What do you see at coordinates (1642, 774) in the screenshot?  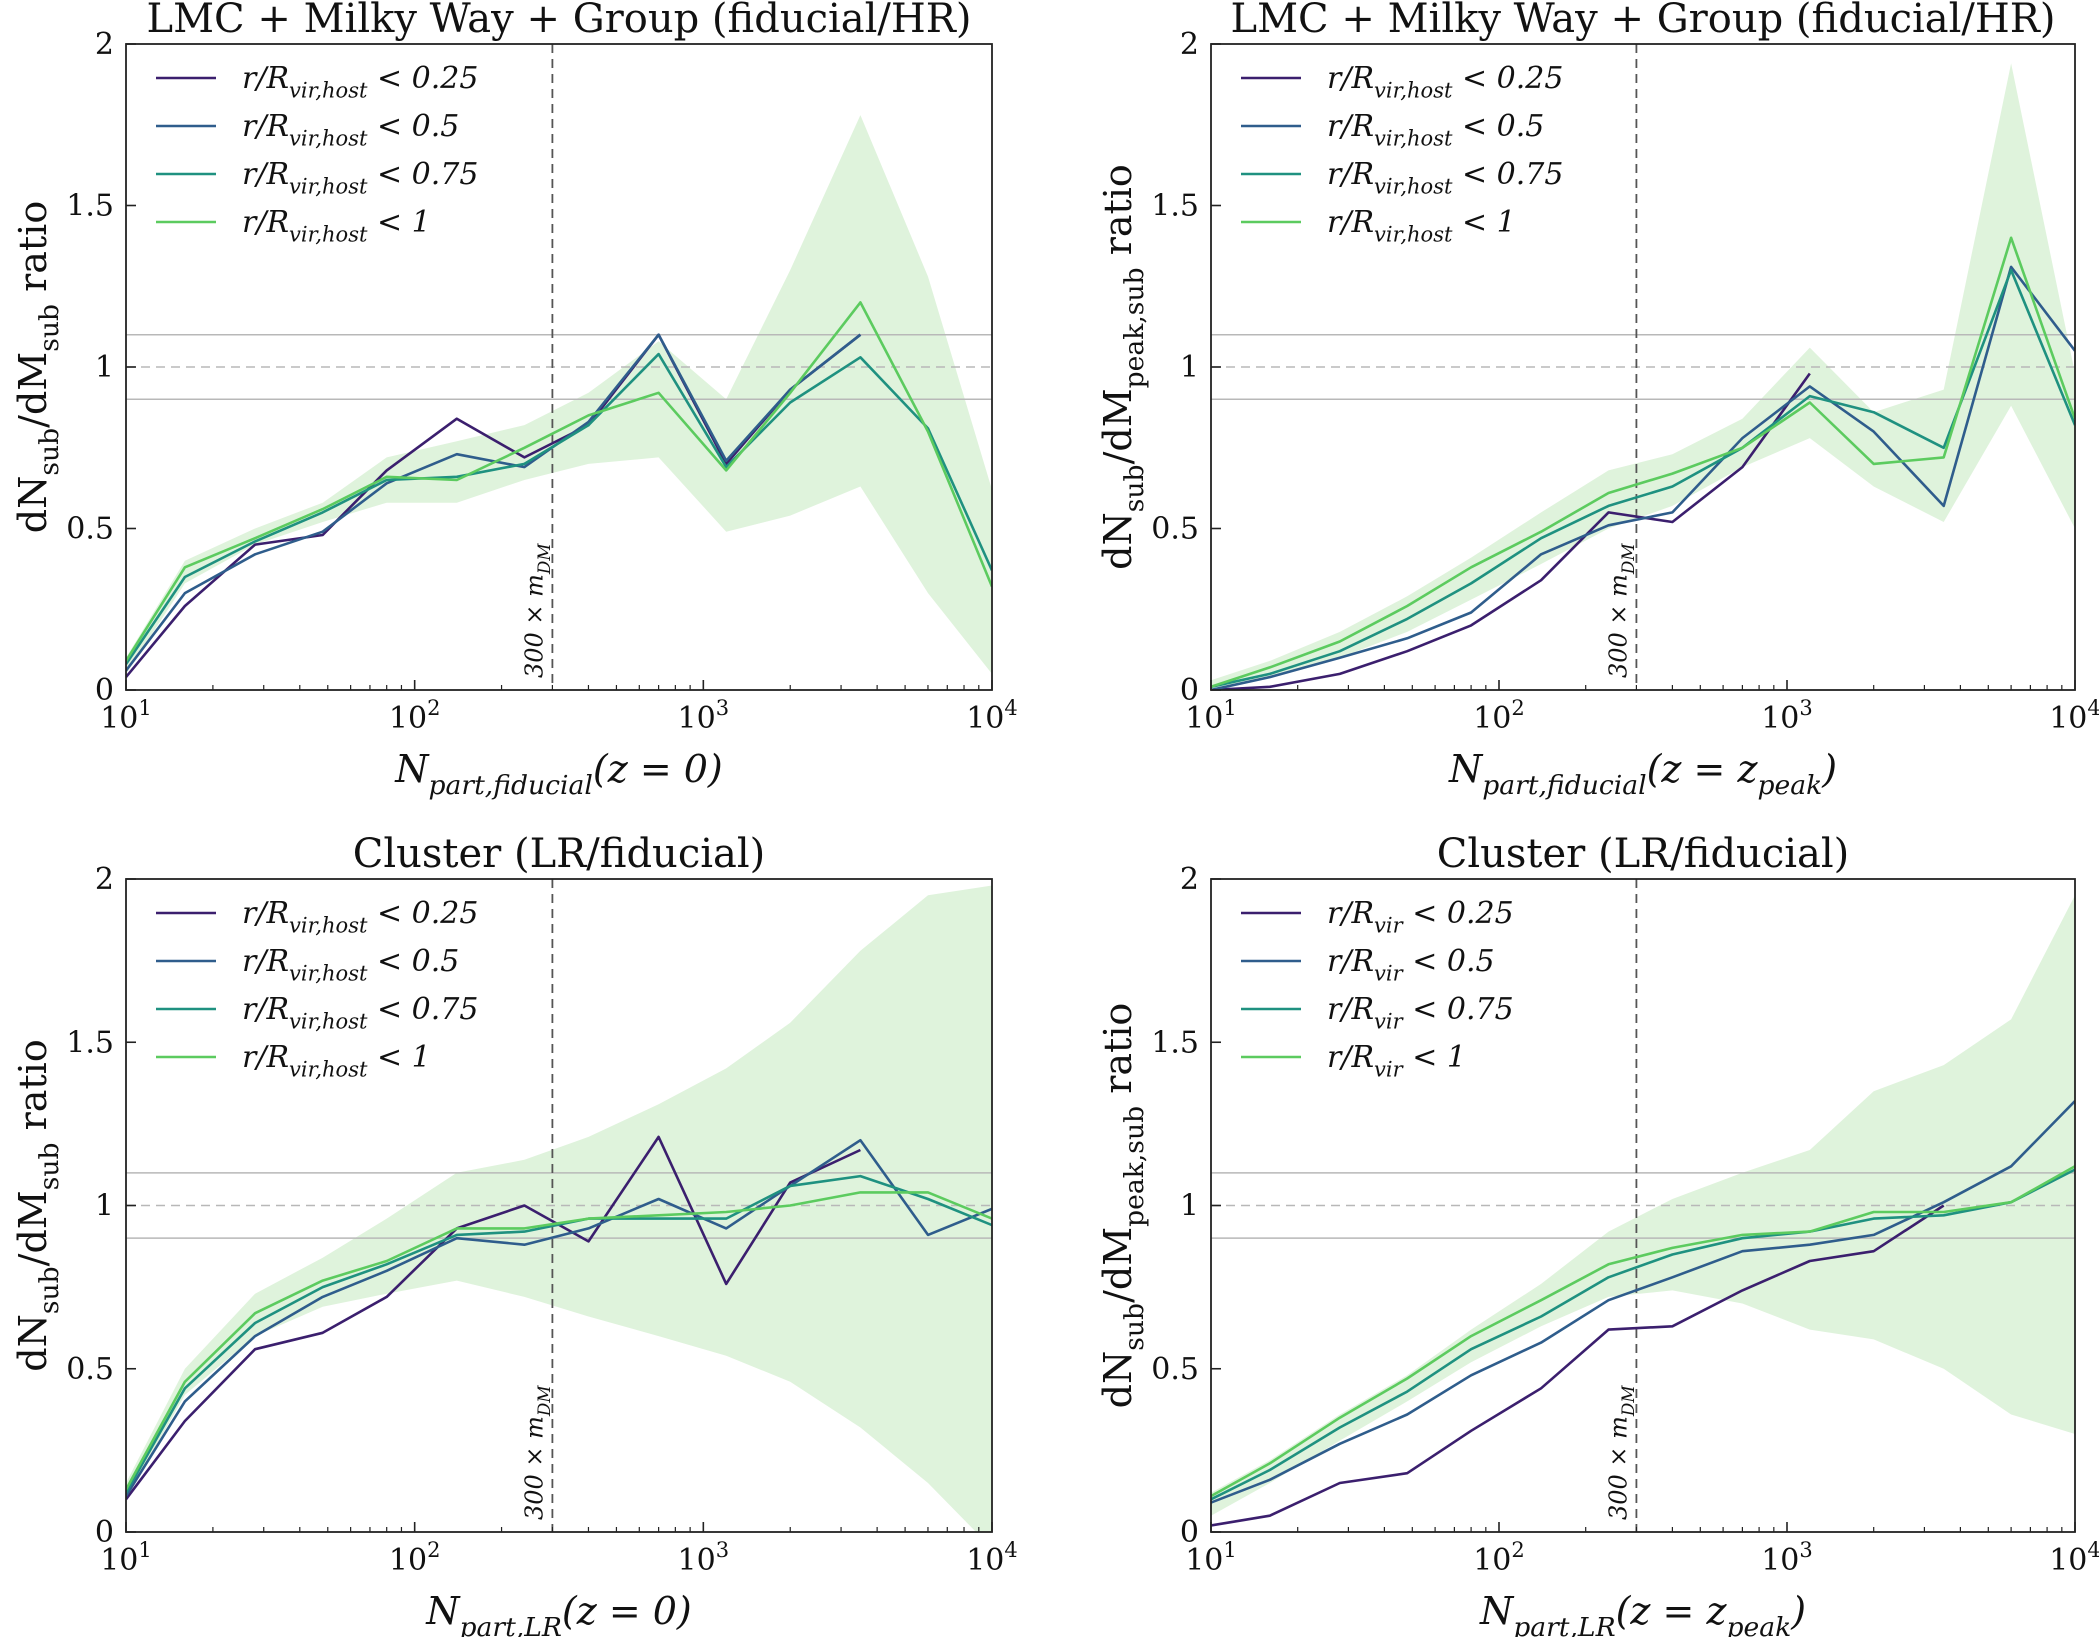 I see `x-axis-label: Npart,fiducial(z = zpeak)` at bounding box center [1642, 774].